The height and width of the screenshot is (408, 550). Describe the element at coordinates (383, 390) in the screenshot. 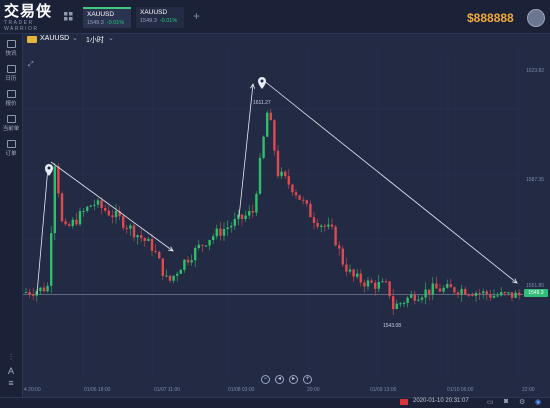

I see `x-tick-label: 01/09 13:00` at that location.